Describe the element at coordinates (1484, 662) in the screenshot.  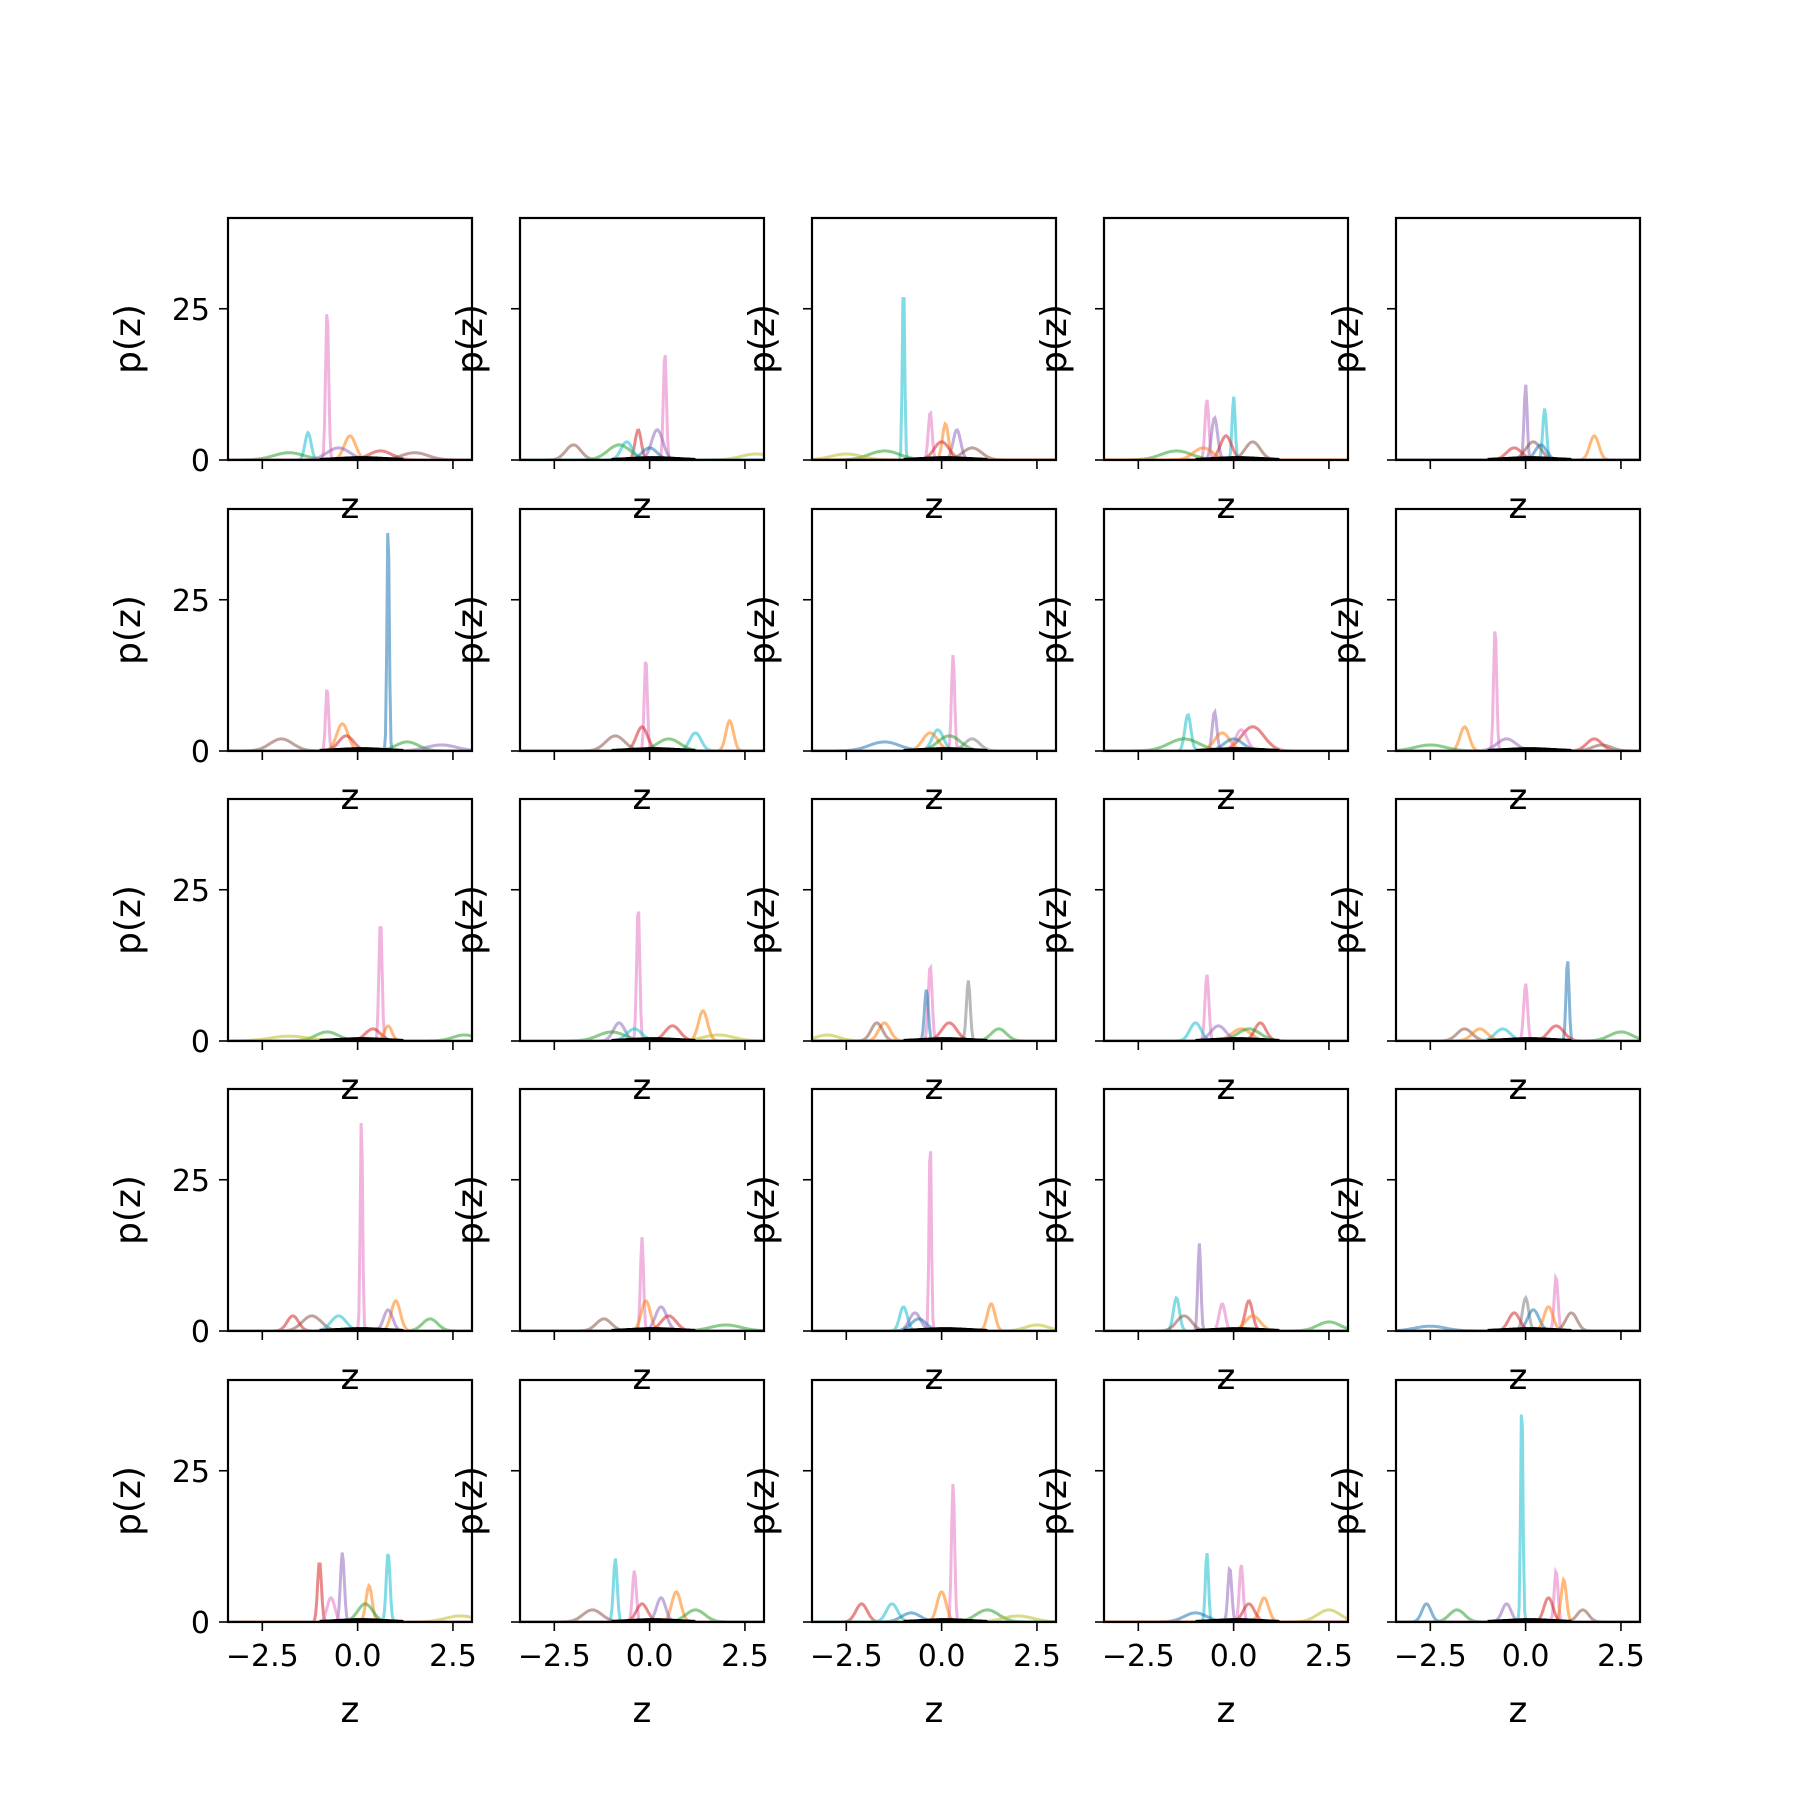
I see `subplot-2-5: z p(z)` at that location.